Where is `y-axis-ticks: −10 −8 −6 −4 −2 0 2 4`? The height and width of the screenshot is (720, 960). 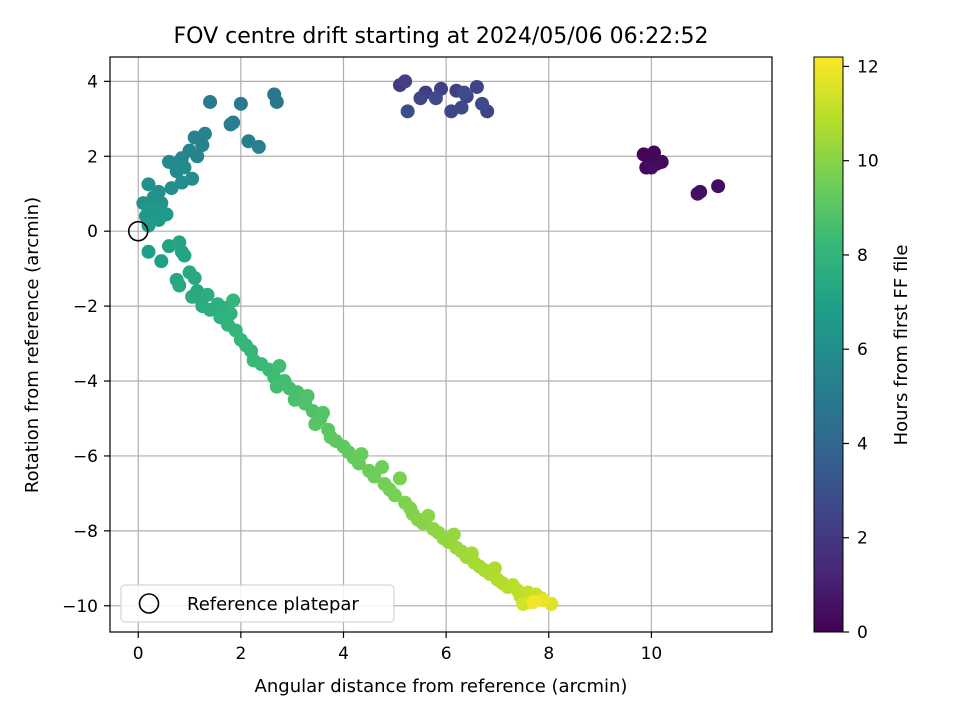 y-axis-ticks: −10 −8 −6 −4 −2 0 2 4 is located at coordinates (86, 344).